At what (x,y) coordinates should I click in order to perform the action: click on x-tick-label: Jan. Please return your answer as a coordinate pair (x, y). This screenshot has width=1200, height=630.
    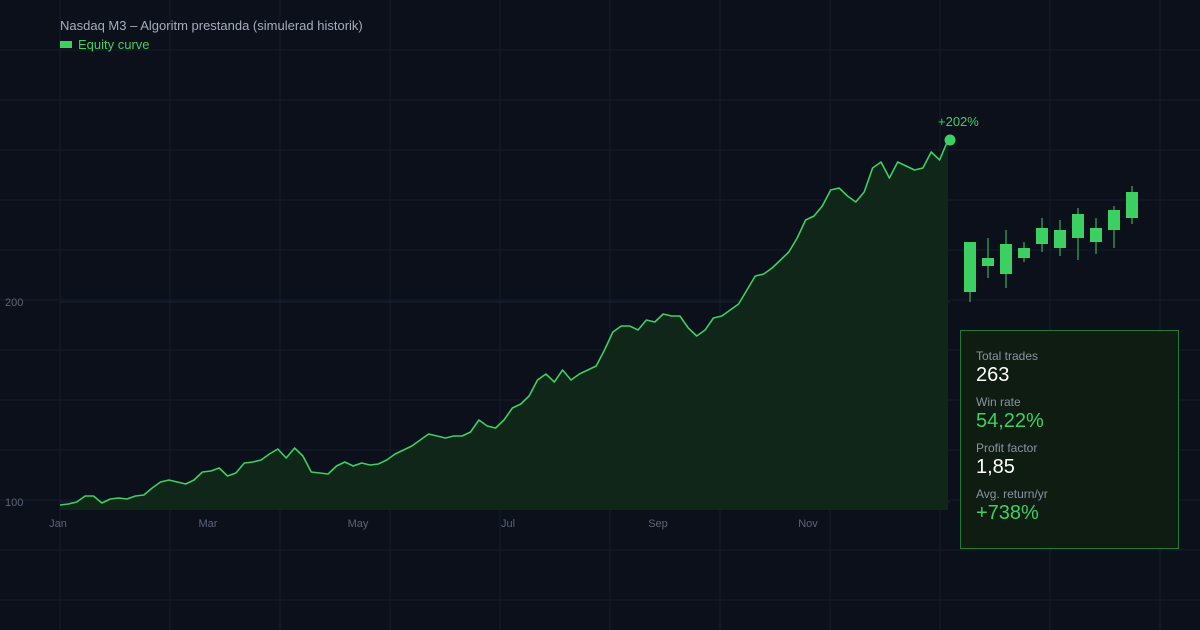
    Looking at the image, I should click on (58, 524).